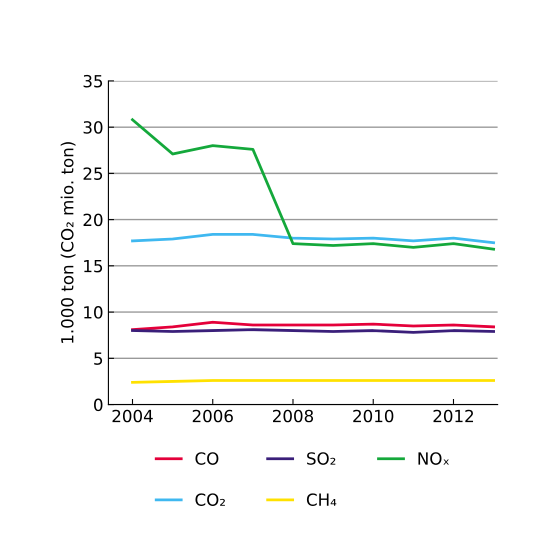  Describe the element at coordinates (98, 358) in the screenshot. I see `y-tick-label: 5` at that location.